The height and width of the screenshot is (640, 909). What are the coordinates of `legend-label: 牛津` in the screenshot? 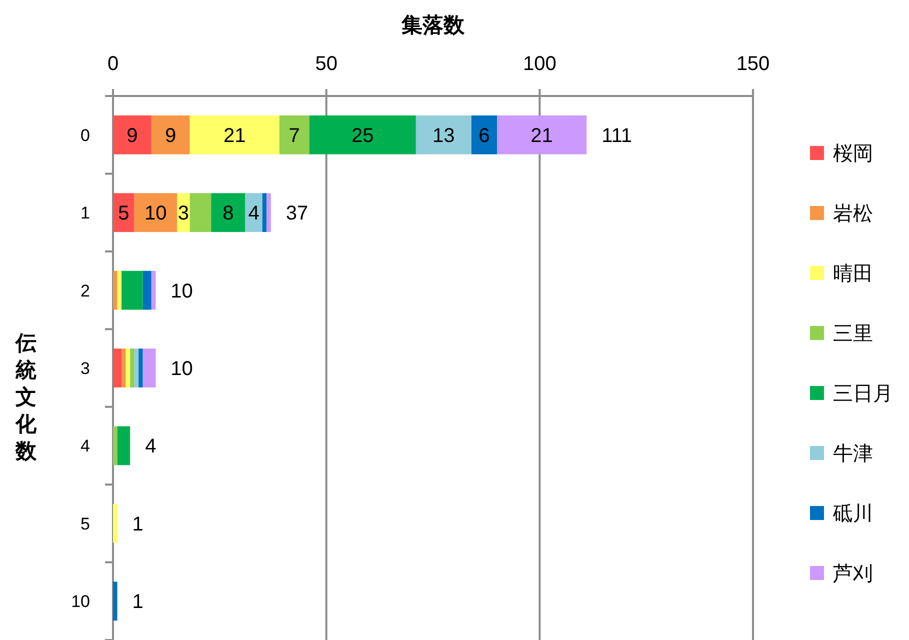 It's located at (853, 454).